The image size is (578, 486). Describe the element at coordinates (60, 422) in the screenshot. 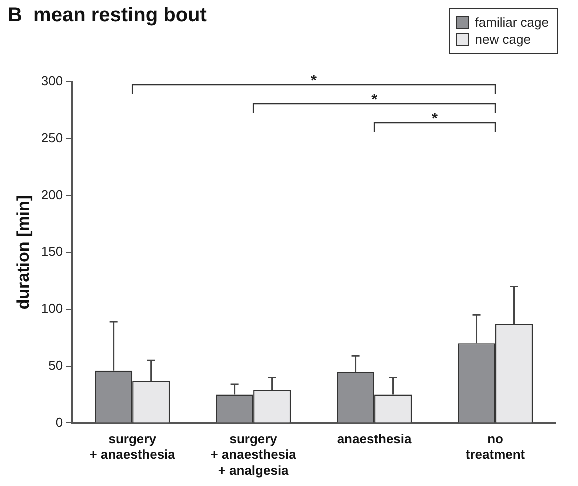

I see `y-tick-label: 0` at that location.